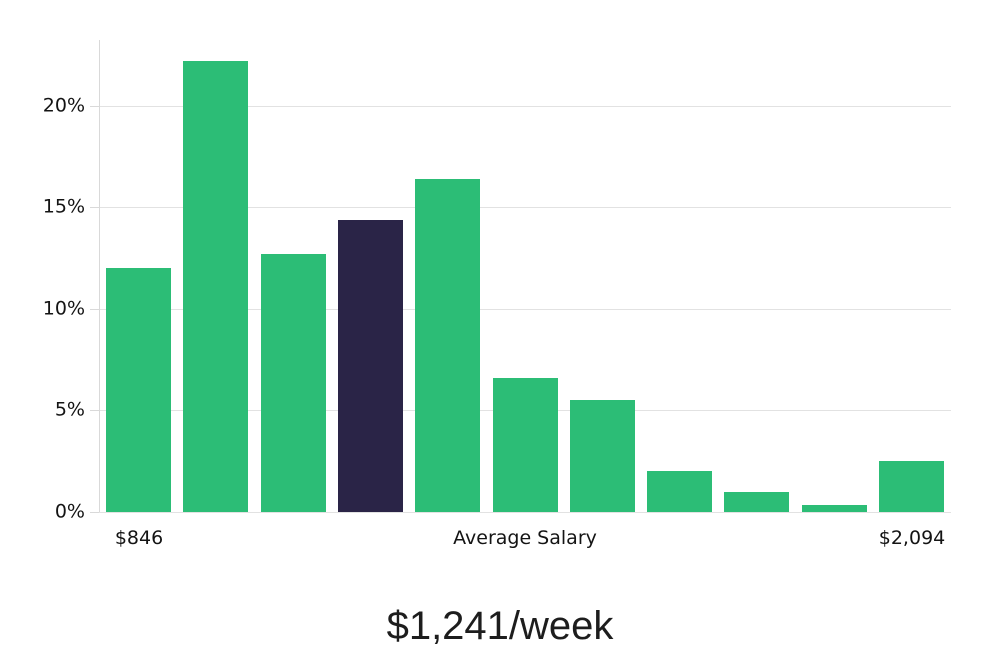  Describe the element at coordinates (525, 106) in the screenshot. I see `gridline-20pct` at that location.